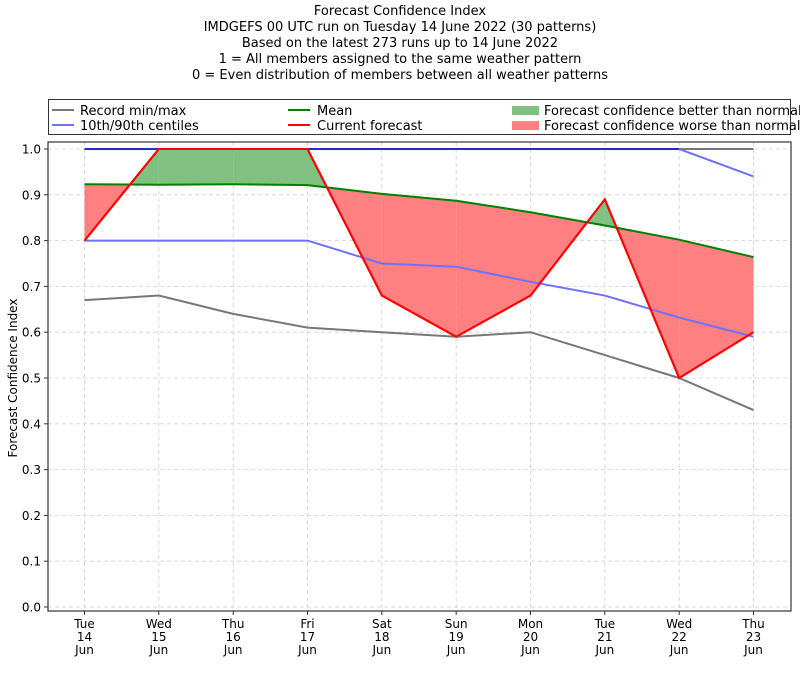  What do you see at coordinates (31, 470) in the screenshot?
I see `y-tick-label: 0.3` at bounding box center [31, 470].